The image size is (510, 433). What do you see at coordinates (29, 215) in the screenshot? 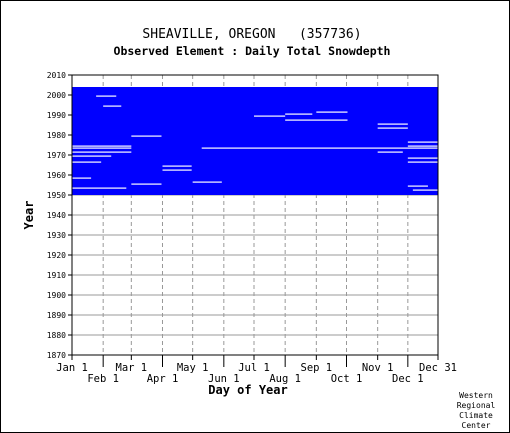
I see `y-axis-label: Year` at bounding box center [29, 215].